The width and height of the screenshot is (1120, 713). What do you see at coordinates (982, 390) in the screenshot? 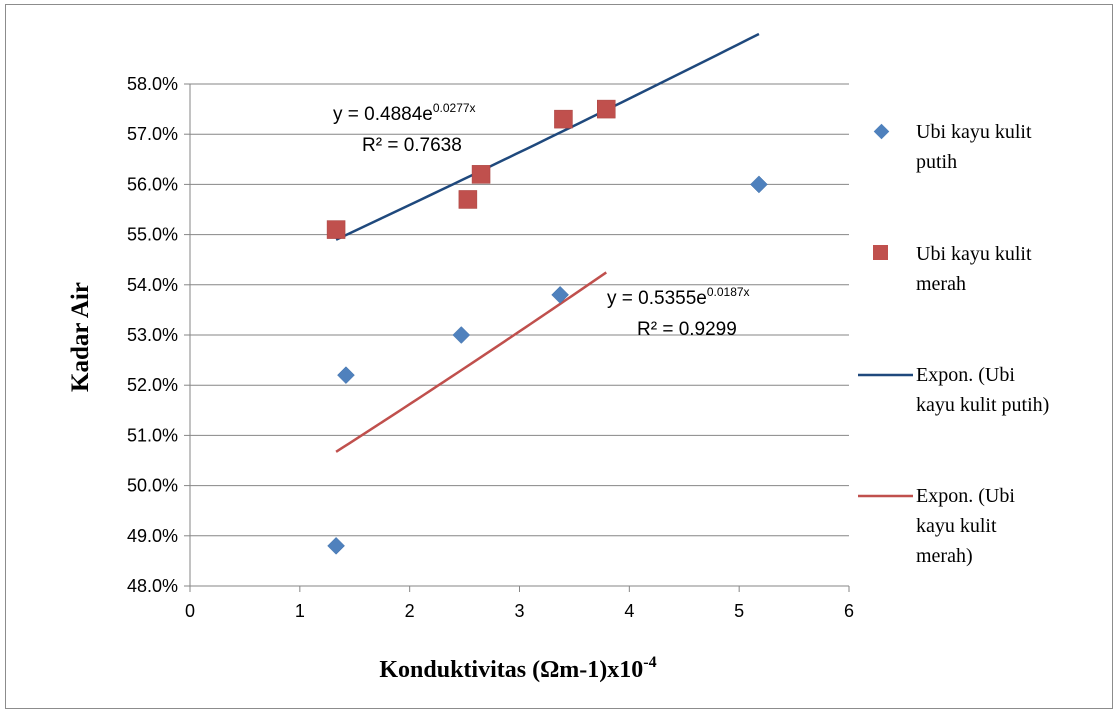
I see `legend-label-trend-putih: Expon. (Ubi kayu kulit putih)` at bounding box center [982, 390].